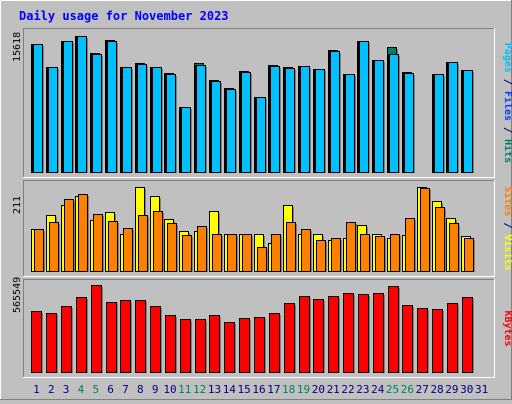 This screenshot has height=404, width=512. Describe the element at coordinates (466, 389) in the screenshot. I see `x-tick-label-30: 30` at that location.